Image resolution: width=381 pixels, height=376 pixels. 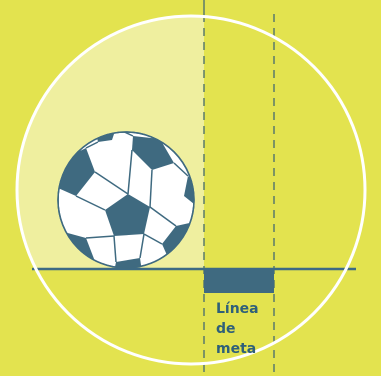 What do you see at coordinates (226, 329) in the screenshot?
I see `goal-line-label-line-2: de` at bounding box center [226, 329].